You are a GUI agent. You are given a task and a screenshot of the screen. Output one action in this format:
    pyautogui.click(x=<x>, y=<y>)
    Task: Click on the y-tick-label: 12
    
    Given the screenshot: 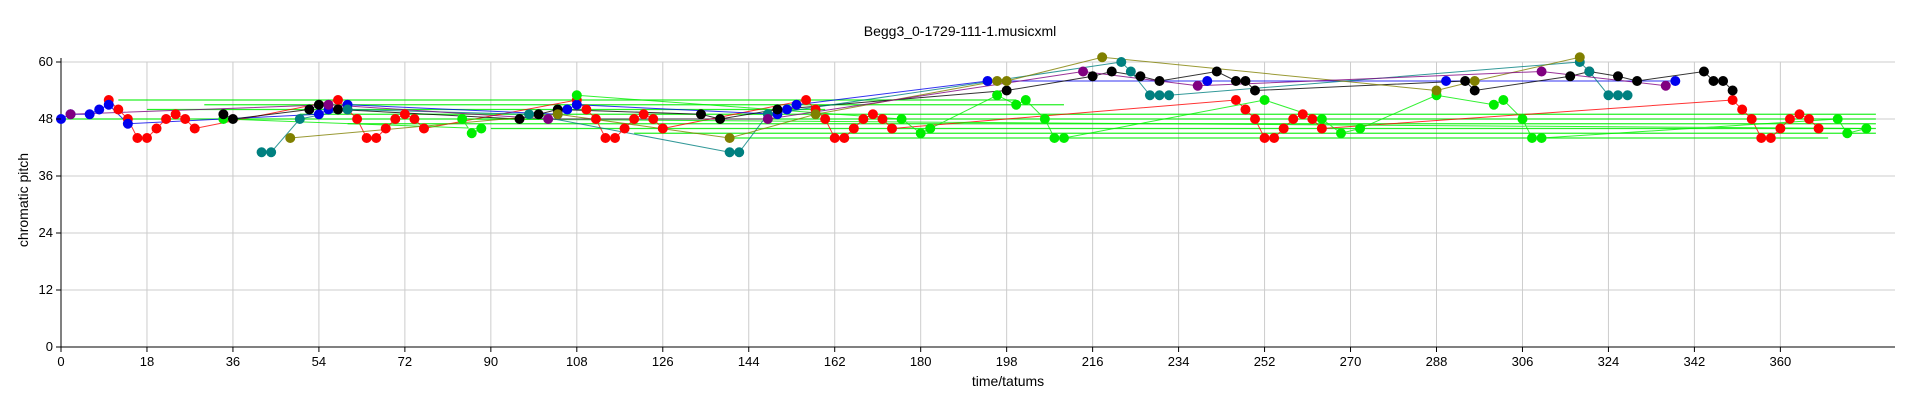 What is the action you would take?
    pyautogui.click(x=46, y=289)
    